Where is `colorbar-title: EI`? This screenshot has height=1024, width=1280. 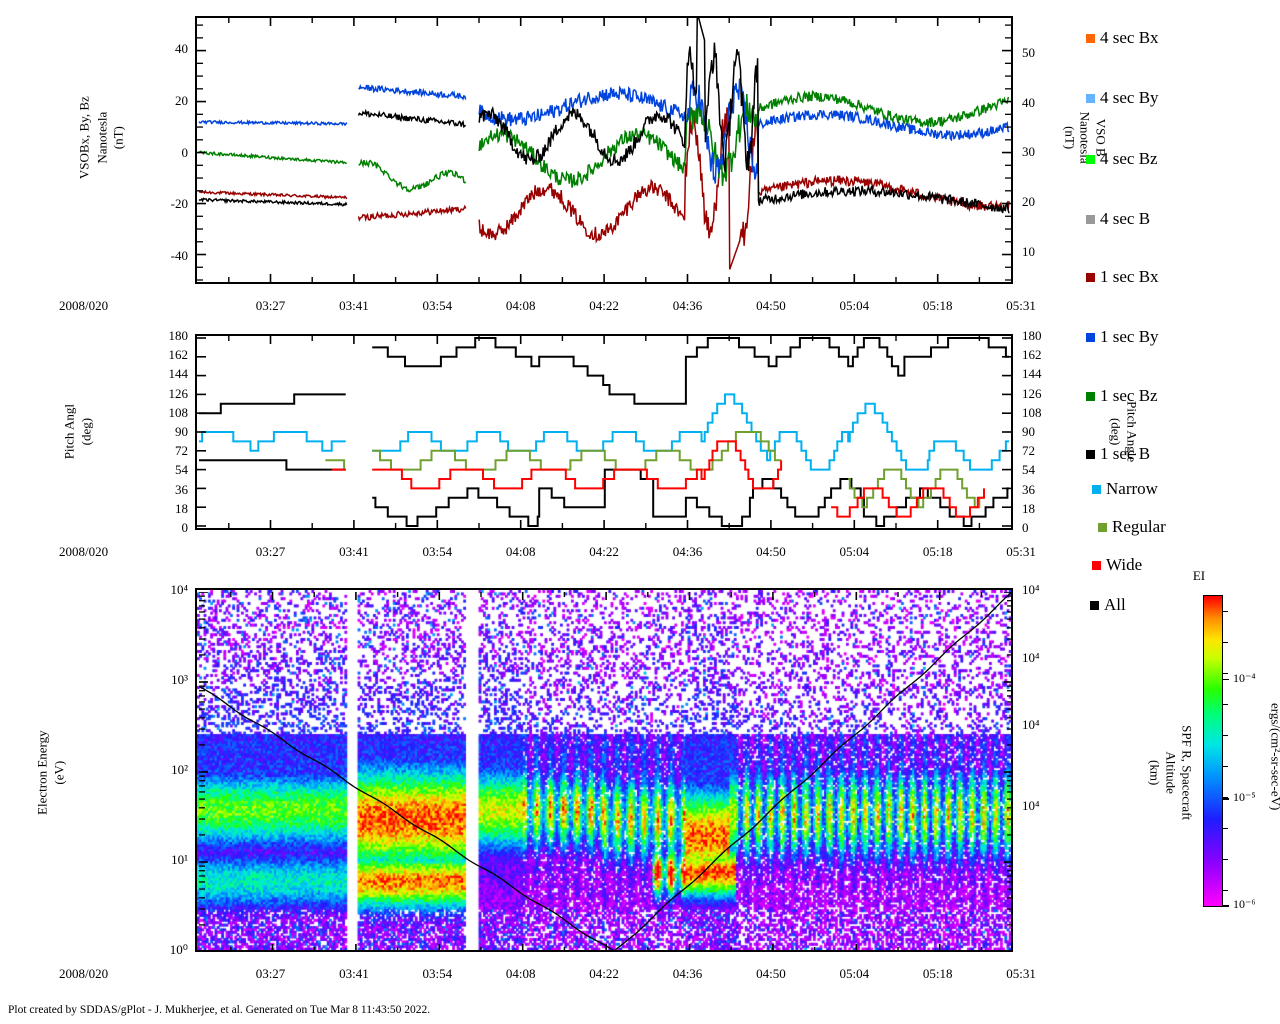 colorbar-title: EI is located at coordinates (1199, 575).